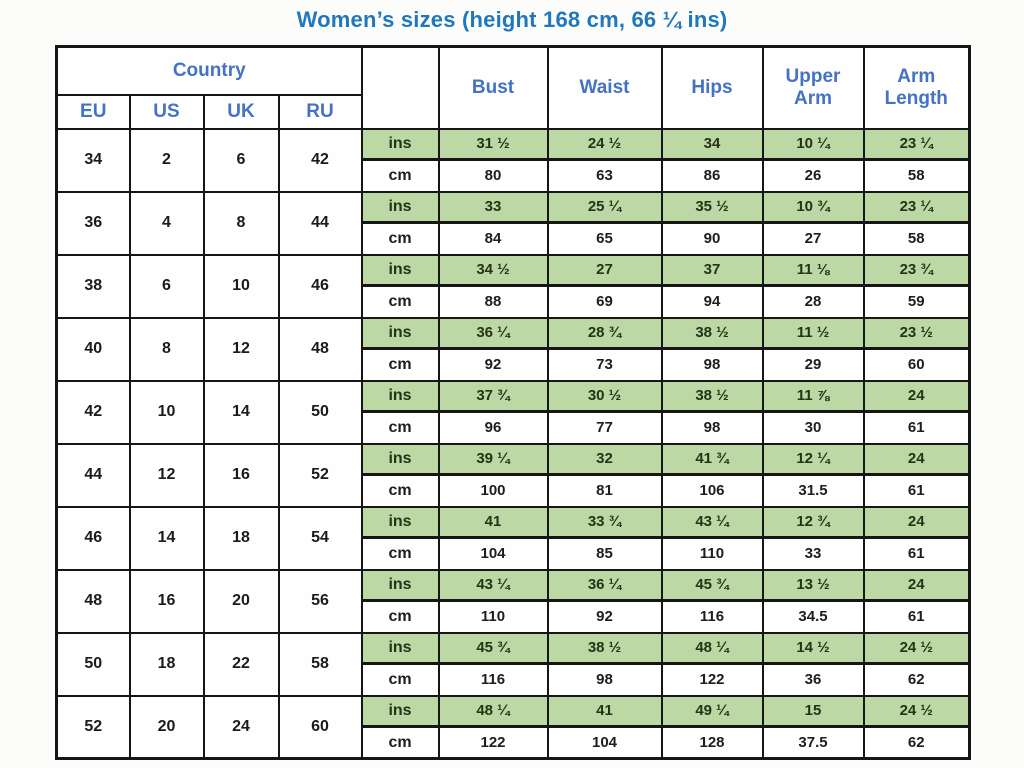 The image size is (1024, 768). I want to click on size-cell-eu: 50, so click(93, 664).